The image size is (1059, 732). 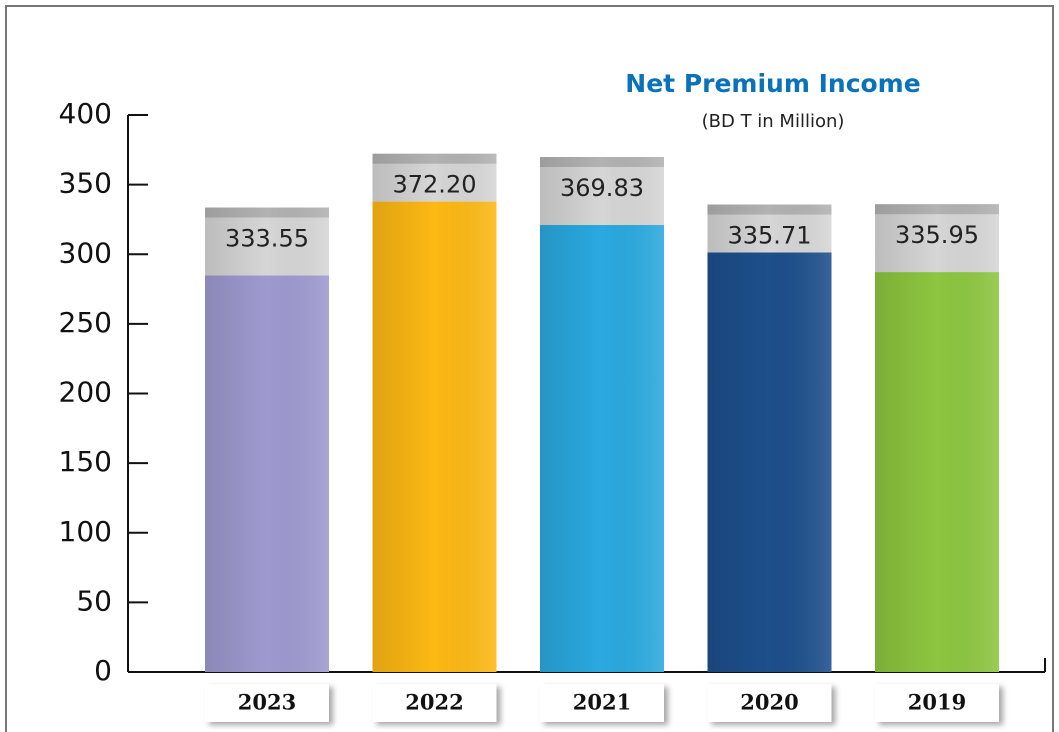 What do you see at coordinates (85, 113) in the screenshot?
I see `y-tick-label: 400` at bounding box center [85, 113].